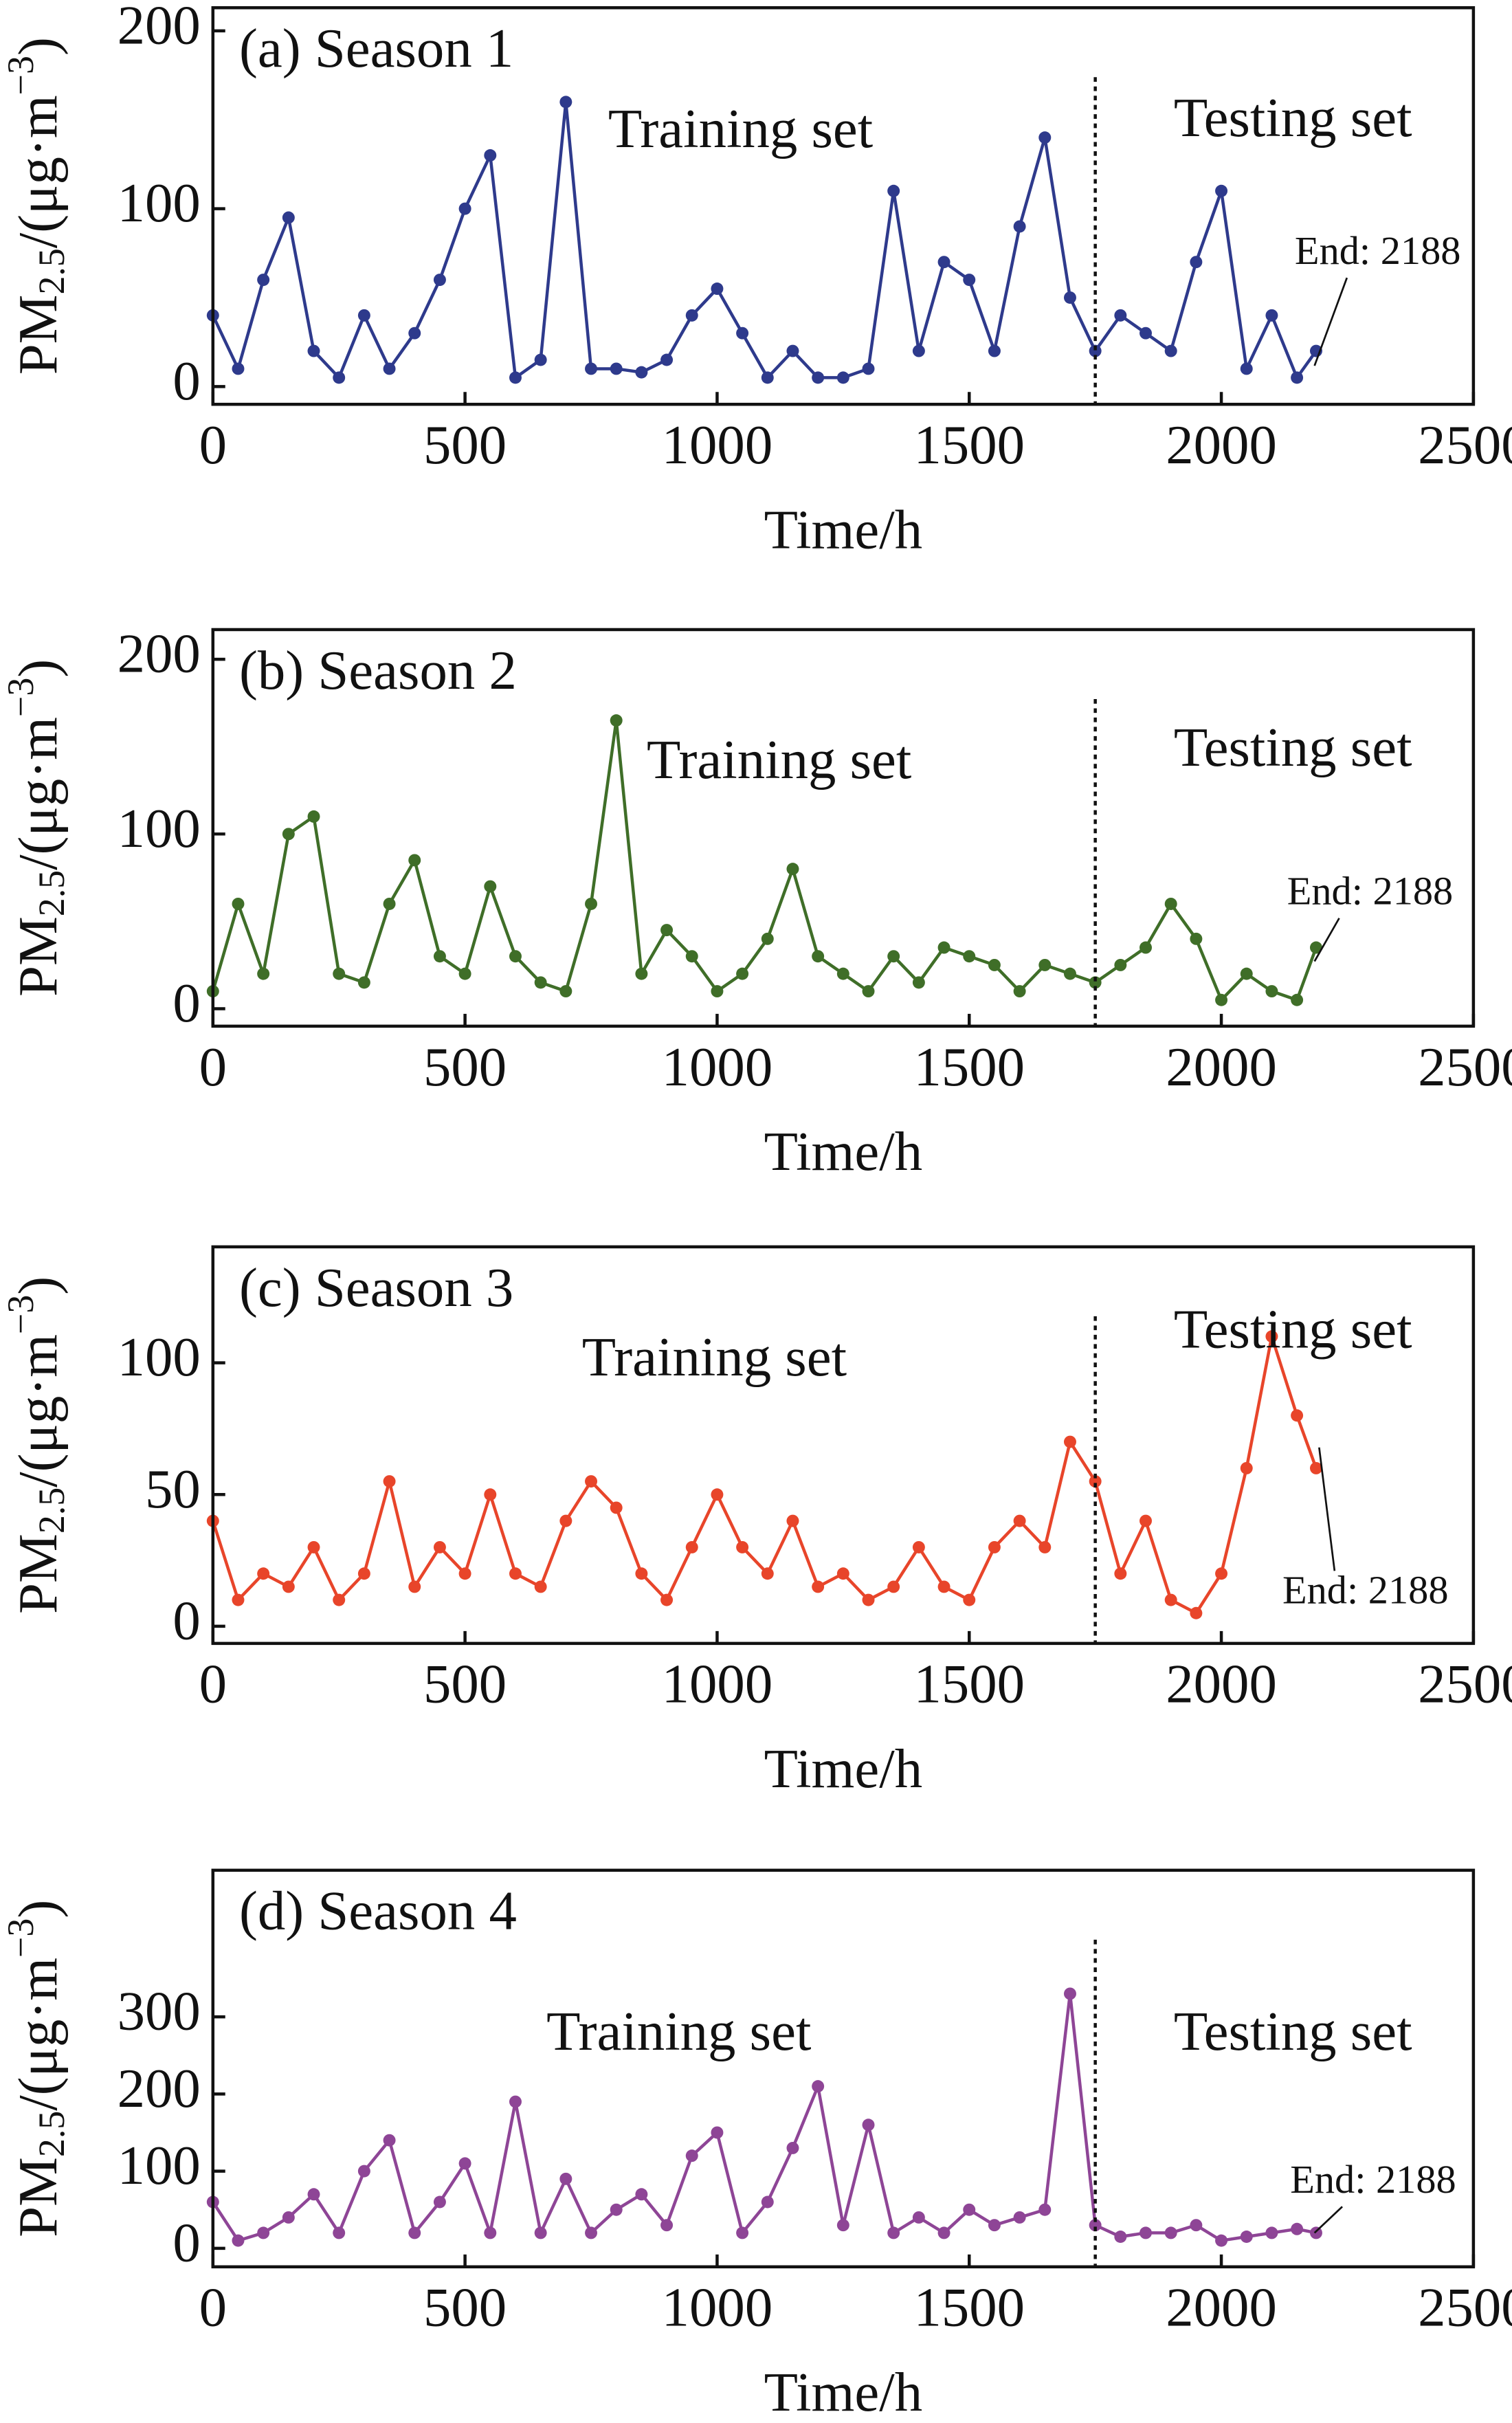 The image size is (1512, 2423). I want to click on annotation: Testing set, so click(1293, 2031).